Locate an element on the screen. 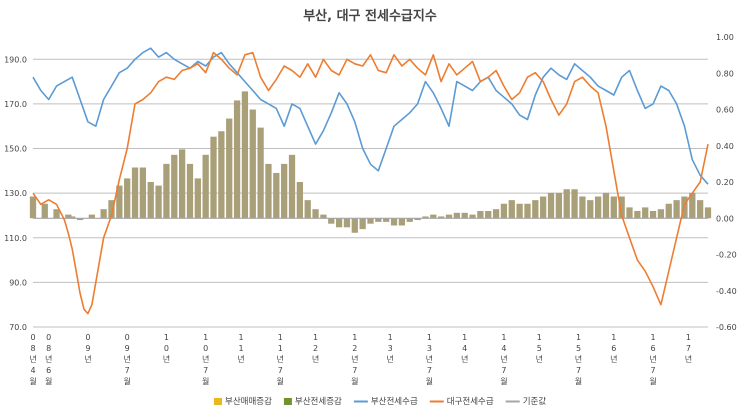 The height and width of the screenshot is (416, 740). x-tick-label: 1 0년 is located at coordinates (166, 348).